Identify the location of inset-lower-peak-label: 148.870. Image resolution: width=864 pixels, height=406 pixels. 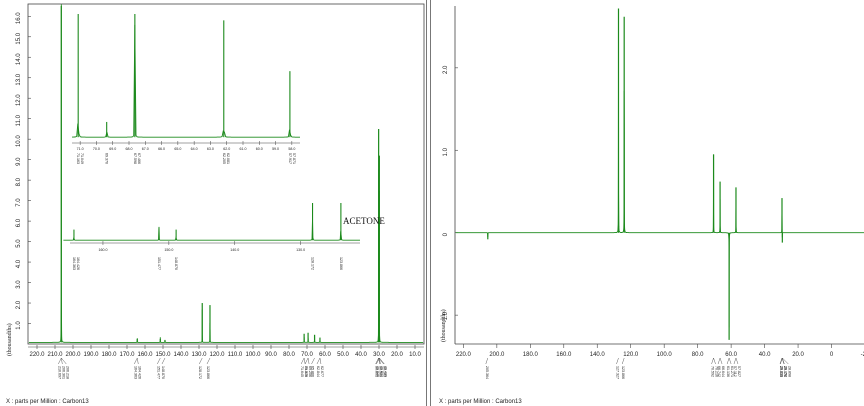
(176, 263).